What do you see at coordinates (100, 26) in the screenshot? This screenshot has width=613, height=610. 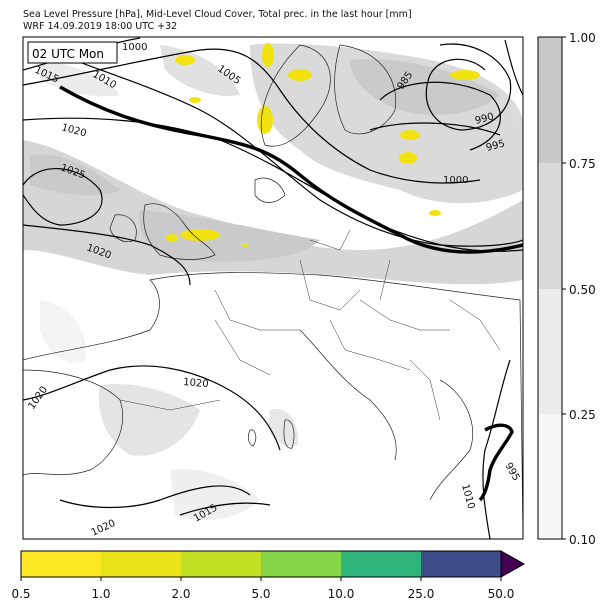 I see `chart-subtitle: WRF 14.09.2019 18:00 UTC +32` at bounding box center [100, 26].